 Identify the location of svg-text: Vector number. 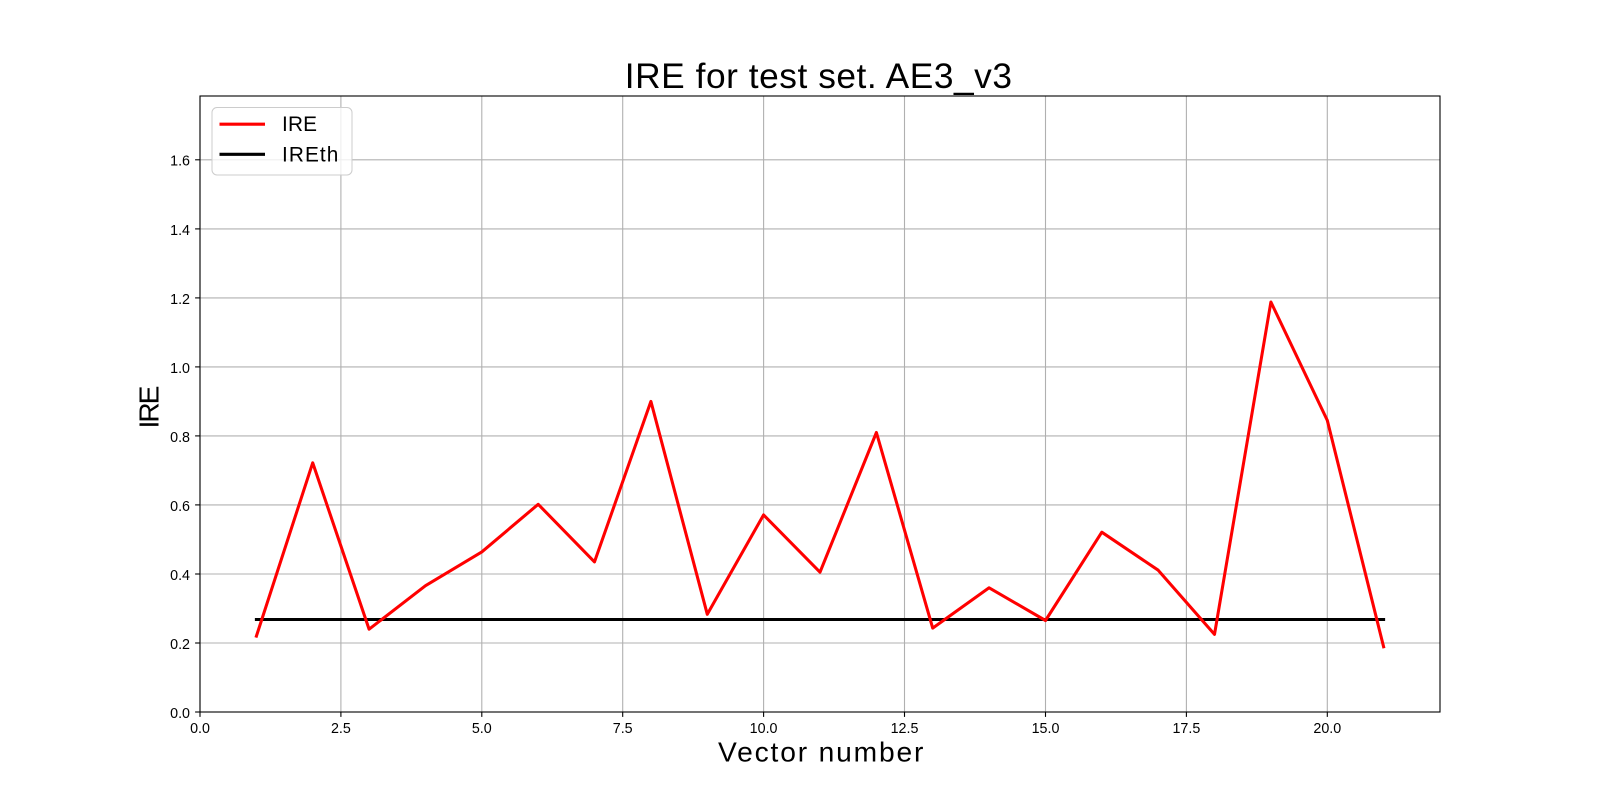
(820, 752).